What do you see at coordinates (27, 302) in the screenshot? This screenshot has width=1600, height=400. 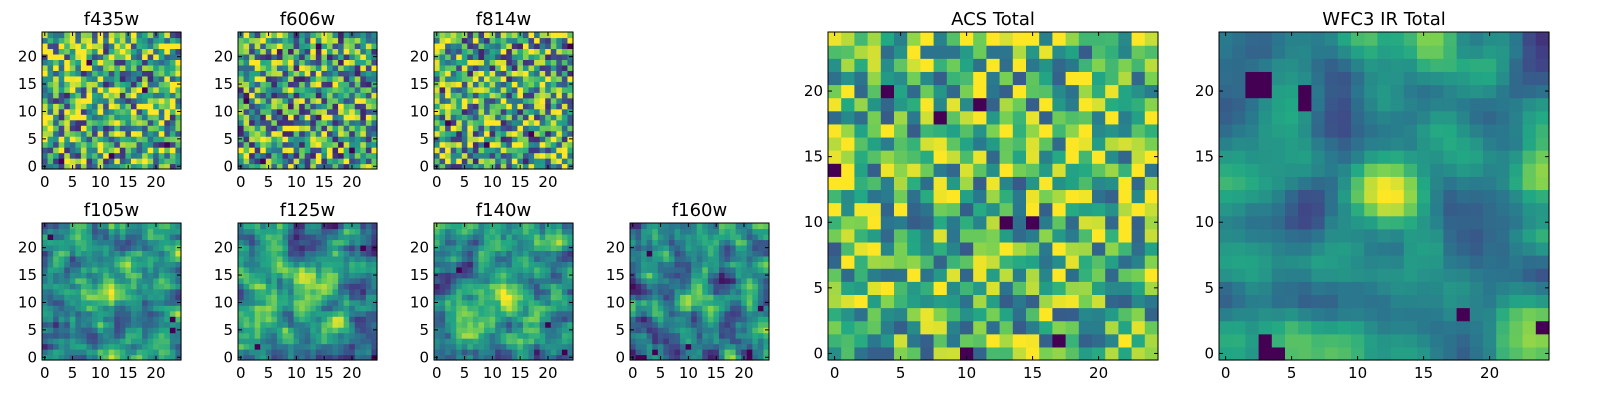 I see `y-tick-label: 10` at bounding box center [27, 302].